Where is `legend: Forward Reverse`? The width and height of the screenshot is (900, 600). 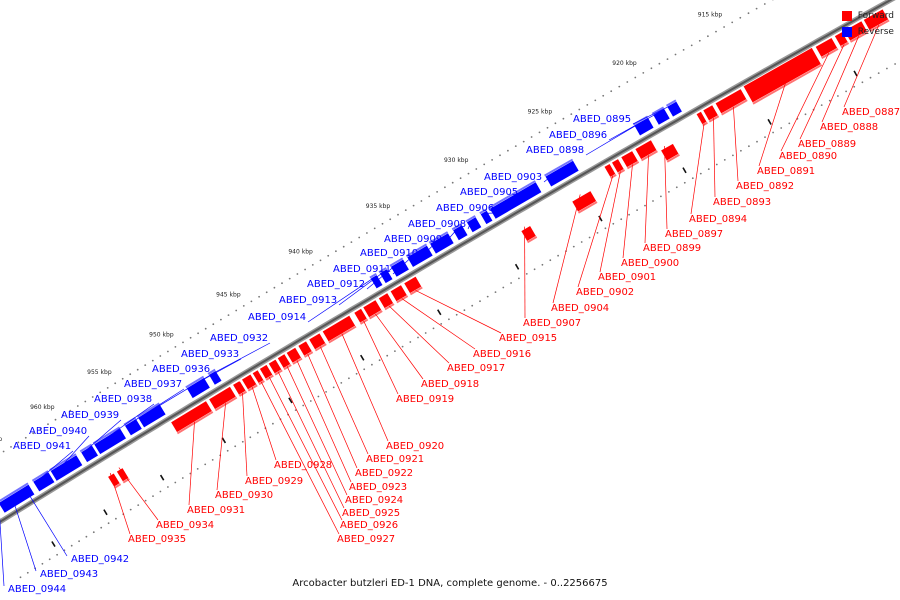
legend: Forward Reverse is located at coordinates (867, 24).